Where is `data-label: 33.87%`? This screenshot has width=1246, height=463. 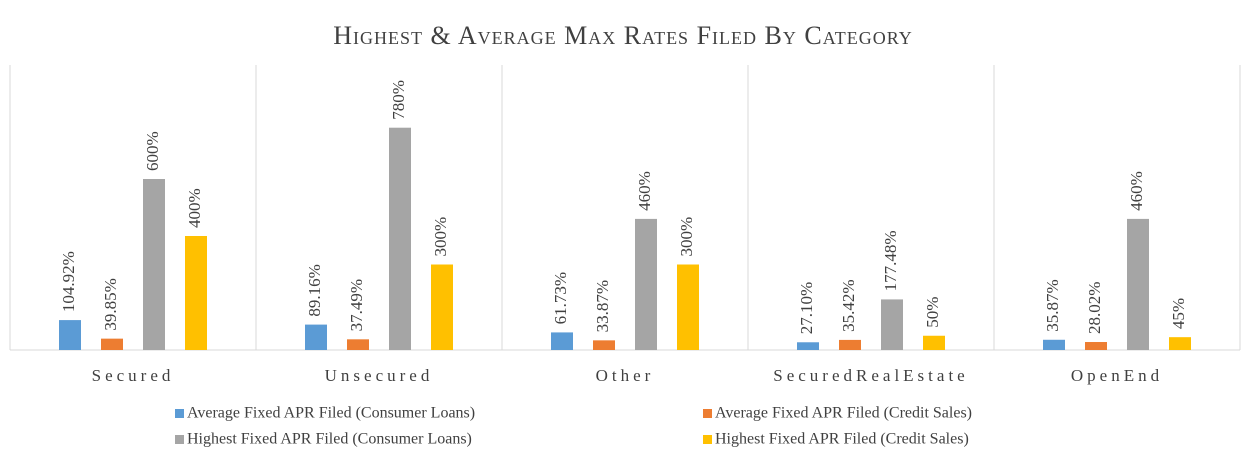 data-label: 33.87% is located at coordinates (602, 306).